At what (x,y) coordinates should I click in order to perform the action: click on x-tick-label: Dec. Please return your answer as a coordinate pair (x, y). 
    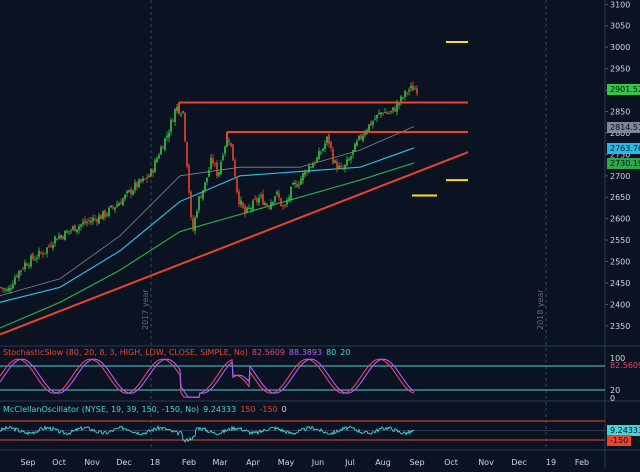
    Looking at the image, I should click on (124, 462).